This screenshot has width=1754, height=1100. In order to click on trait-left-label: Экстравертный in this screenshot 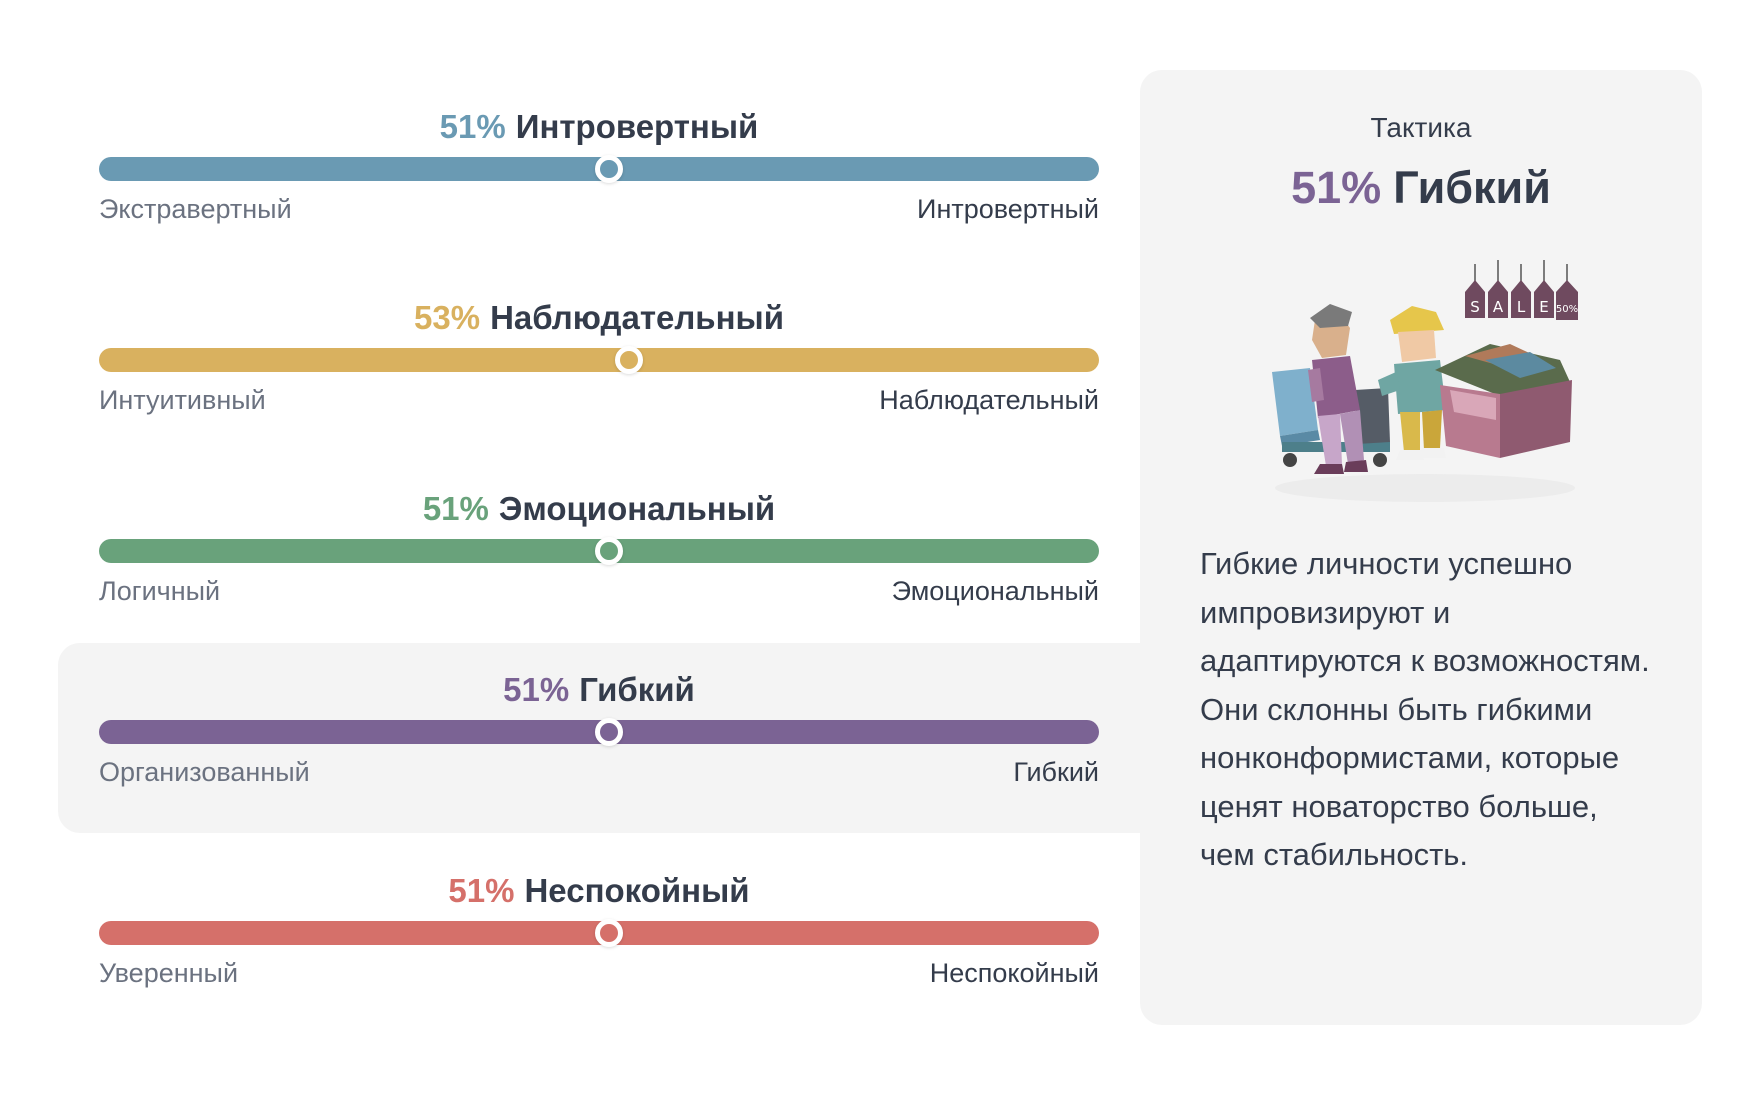, I will do `click(195, 209)`.